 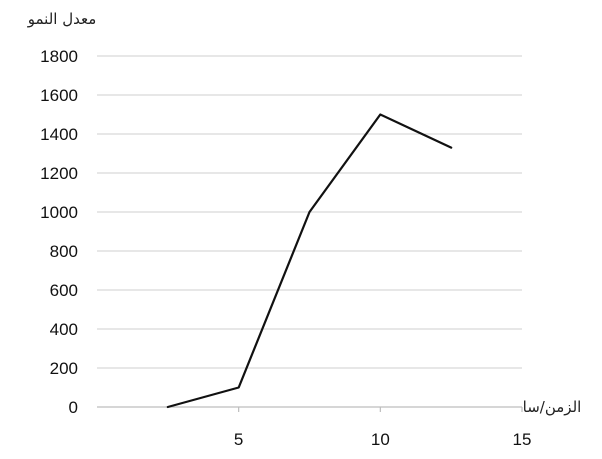 I want to click on x-tick-label: 10, so click(x=380, y=439).